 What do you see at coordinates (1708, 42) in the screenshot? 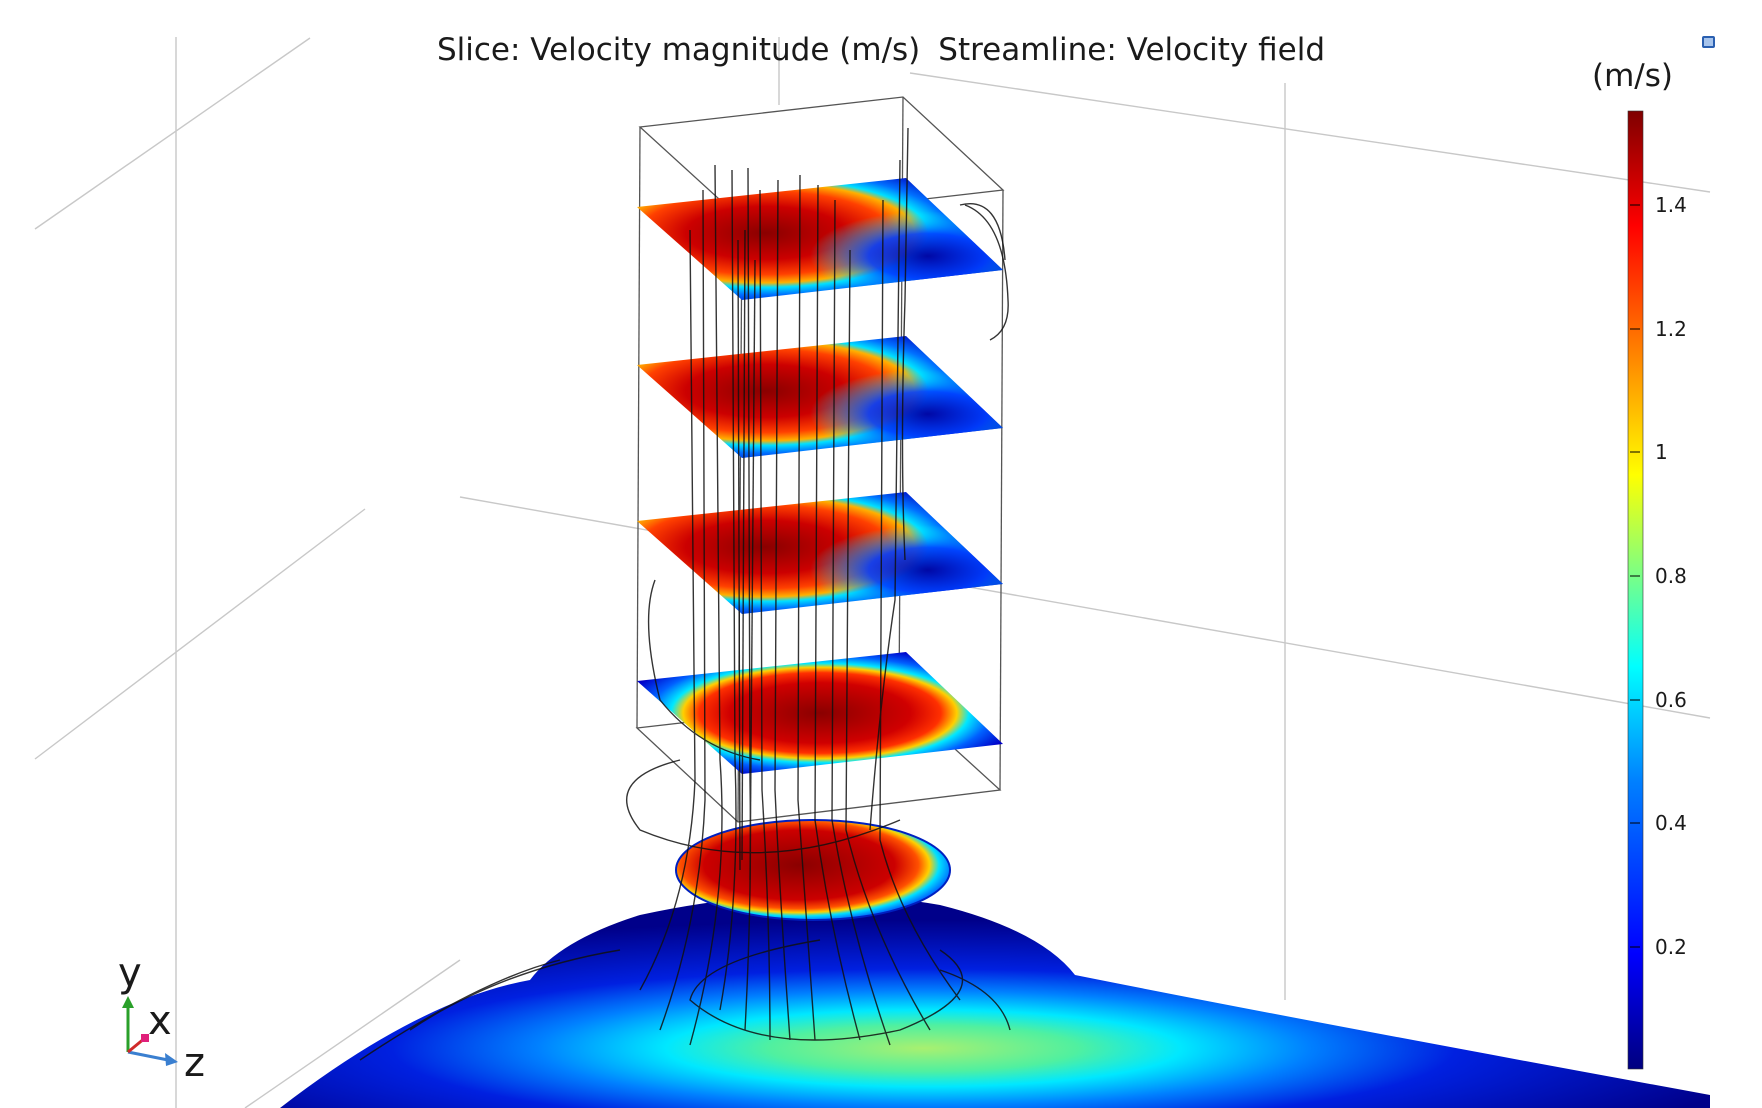
I see `window-restore-icon` at bounding box center [1708, 42].